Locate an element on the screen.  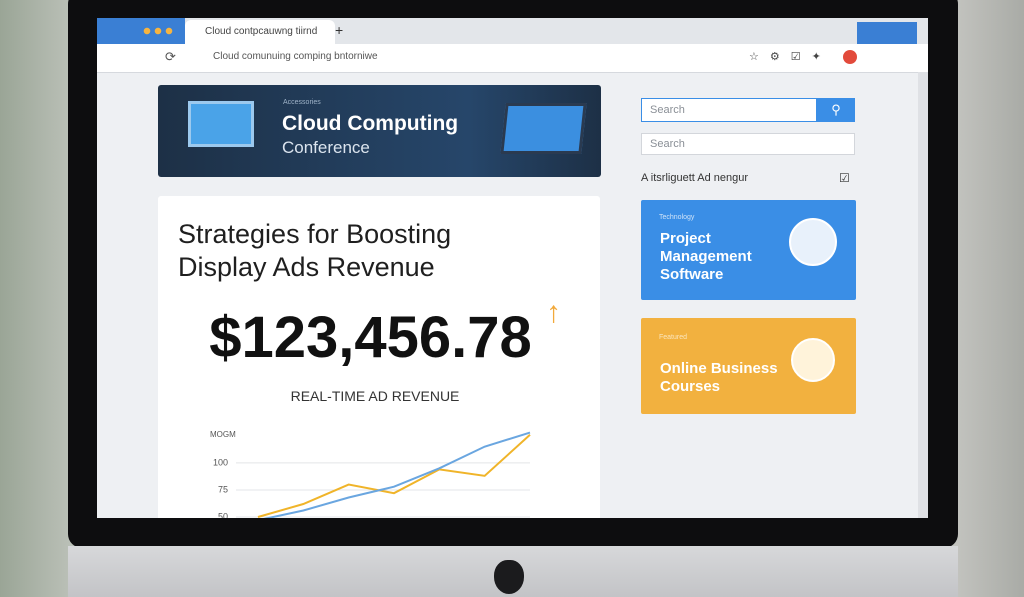
banner-title: Cloud Computing is located at coordinates (370, 123).